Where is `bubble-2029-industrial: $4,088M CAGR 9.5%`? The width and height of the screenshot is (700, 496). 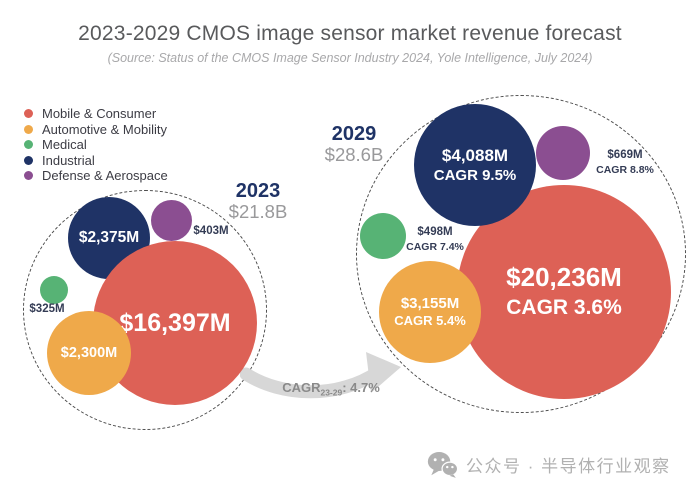 bubble-2029-industrial: $4,088M CAGR 9.5% is located at coordinates (475, 165).